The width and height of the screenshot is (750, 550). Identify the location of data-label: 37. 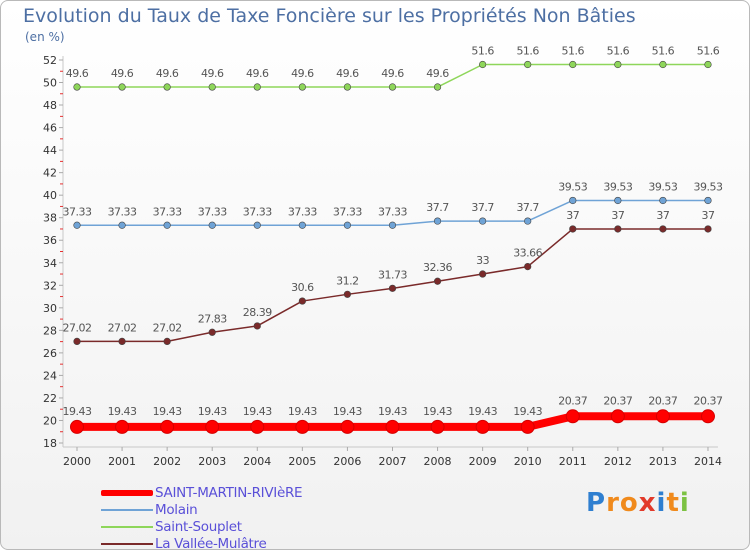
(662, 215).